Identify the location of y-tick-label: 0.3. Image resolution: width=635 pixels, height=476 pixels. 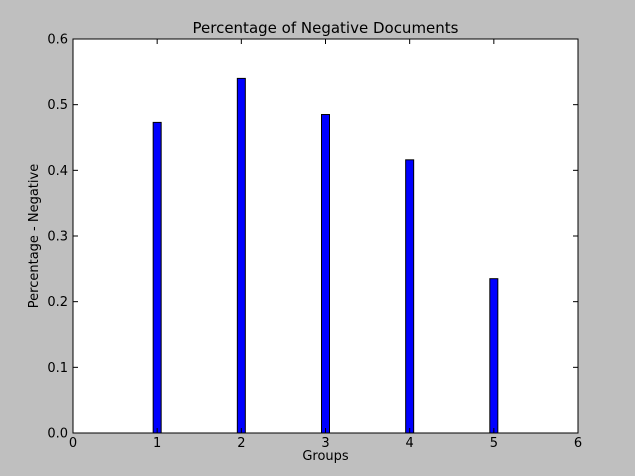
(57, 237).